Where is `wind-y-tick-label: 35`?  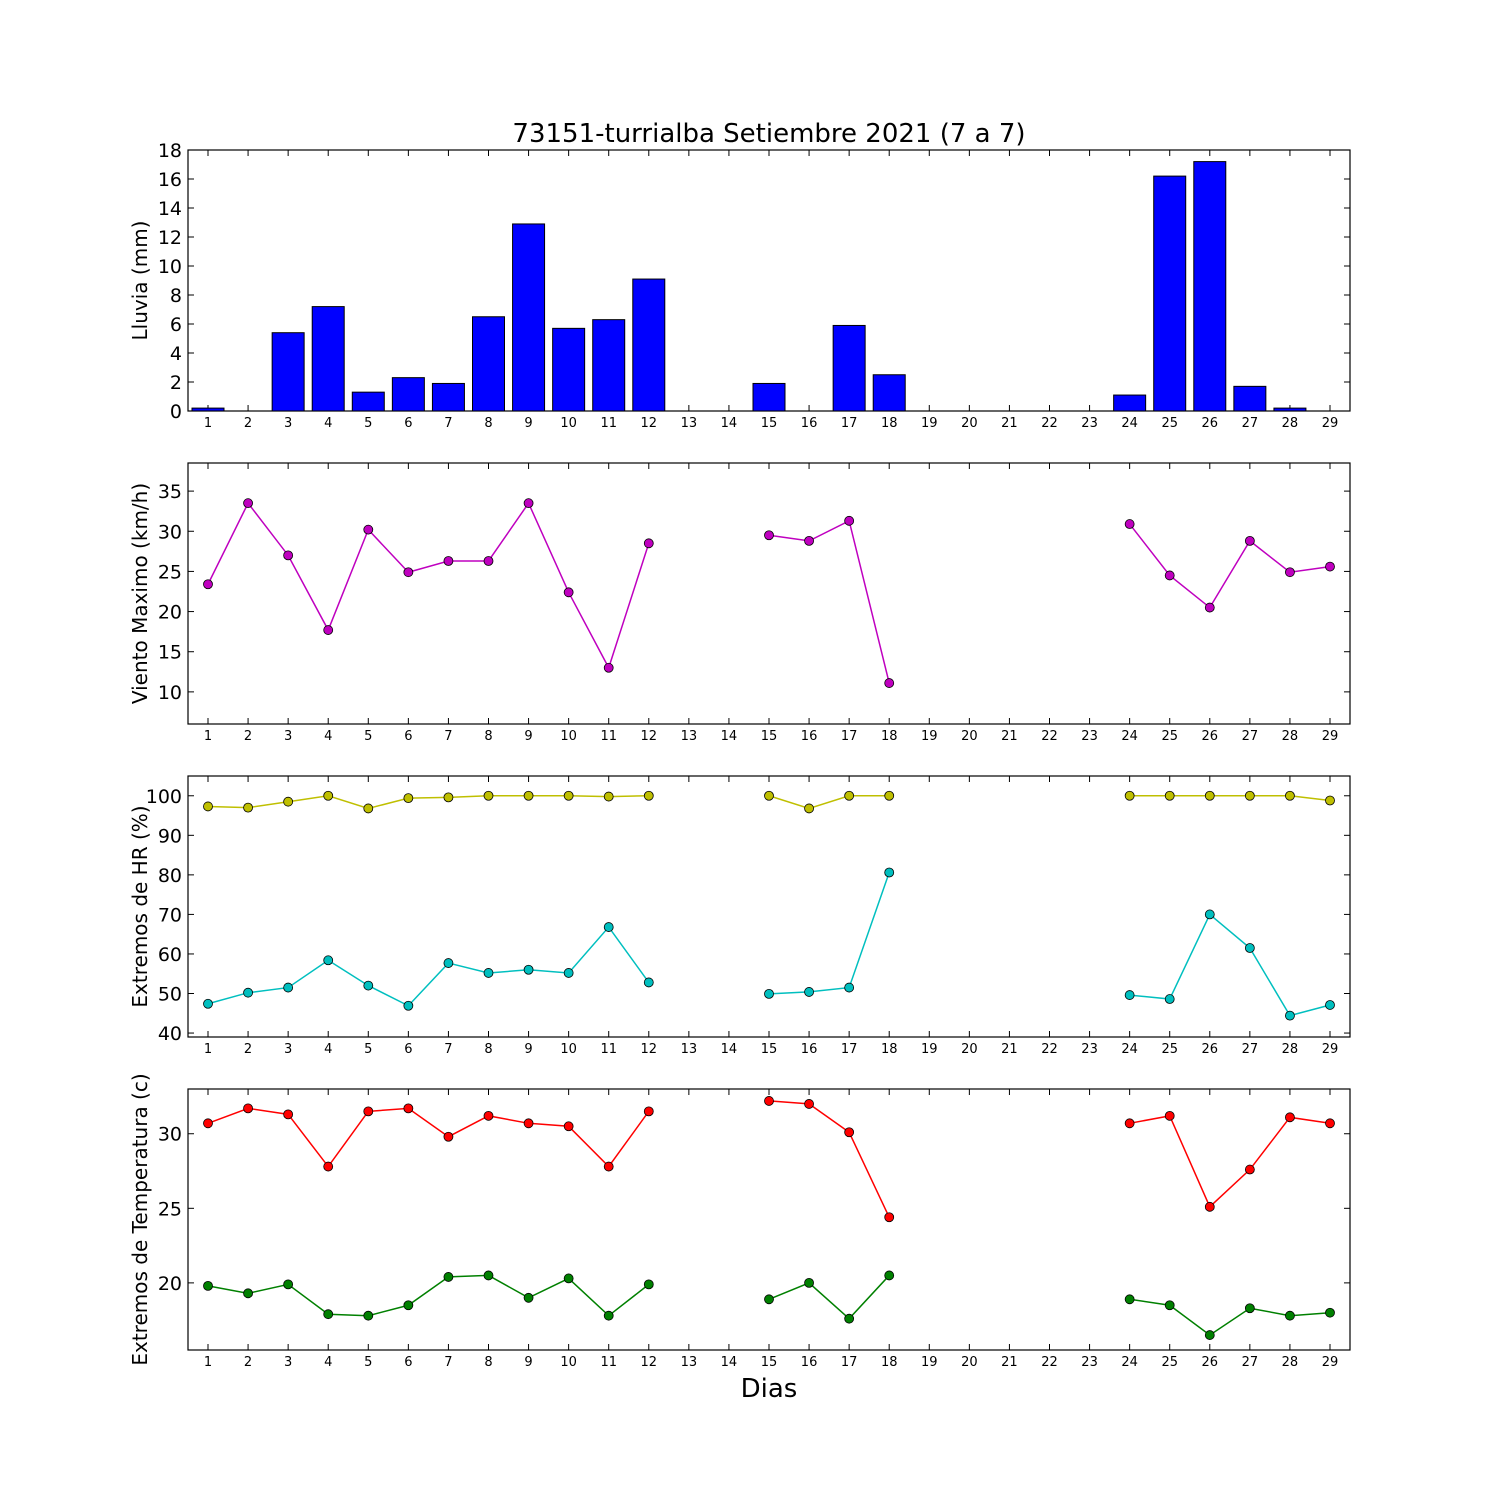
wind-y-tick-label: 35 is located at coordinates (170, 492).